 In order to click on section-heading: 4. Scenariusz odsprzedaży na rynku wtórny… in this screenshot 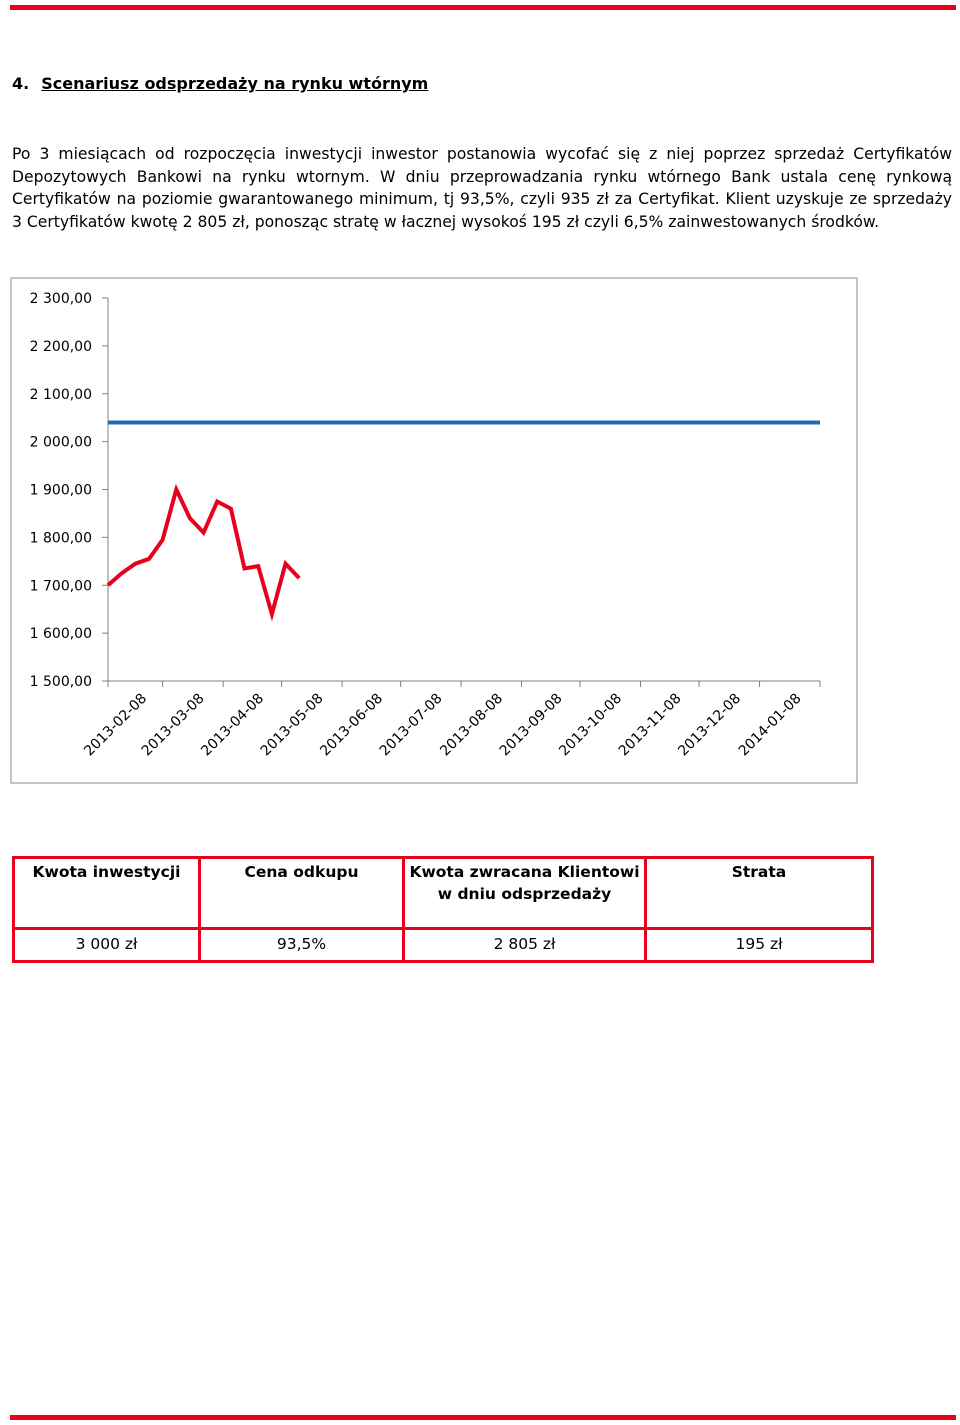, I will do `click(220, 83)`.